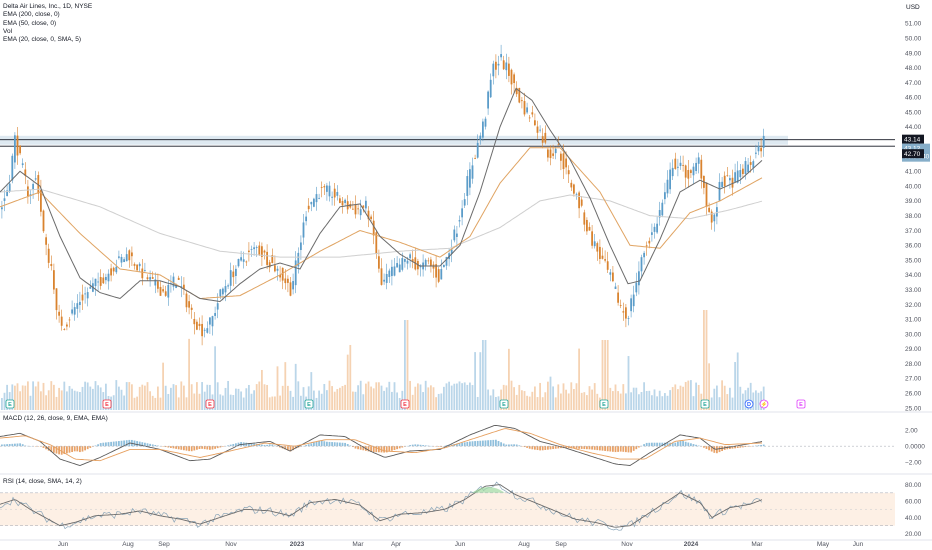 Image resolution: width=932 pixels, height=550 pixels. I want to click on event-badge-Efuture: E, so click(801, 404).